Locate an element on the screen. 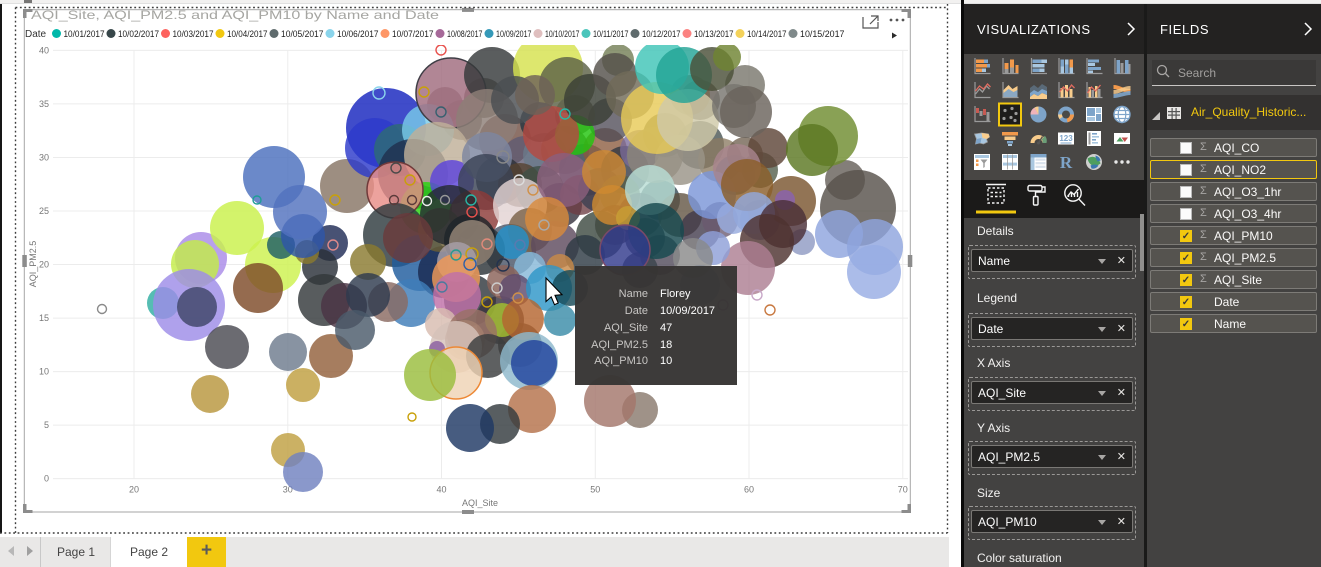 This screenshot has width=1321, height=567. svg-text: AQI_PM10 is located at coordinates (621, 361).